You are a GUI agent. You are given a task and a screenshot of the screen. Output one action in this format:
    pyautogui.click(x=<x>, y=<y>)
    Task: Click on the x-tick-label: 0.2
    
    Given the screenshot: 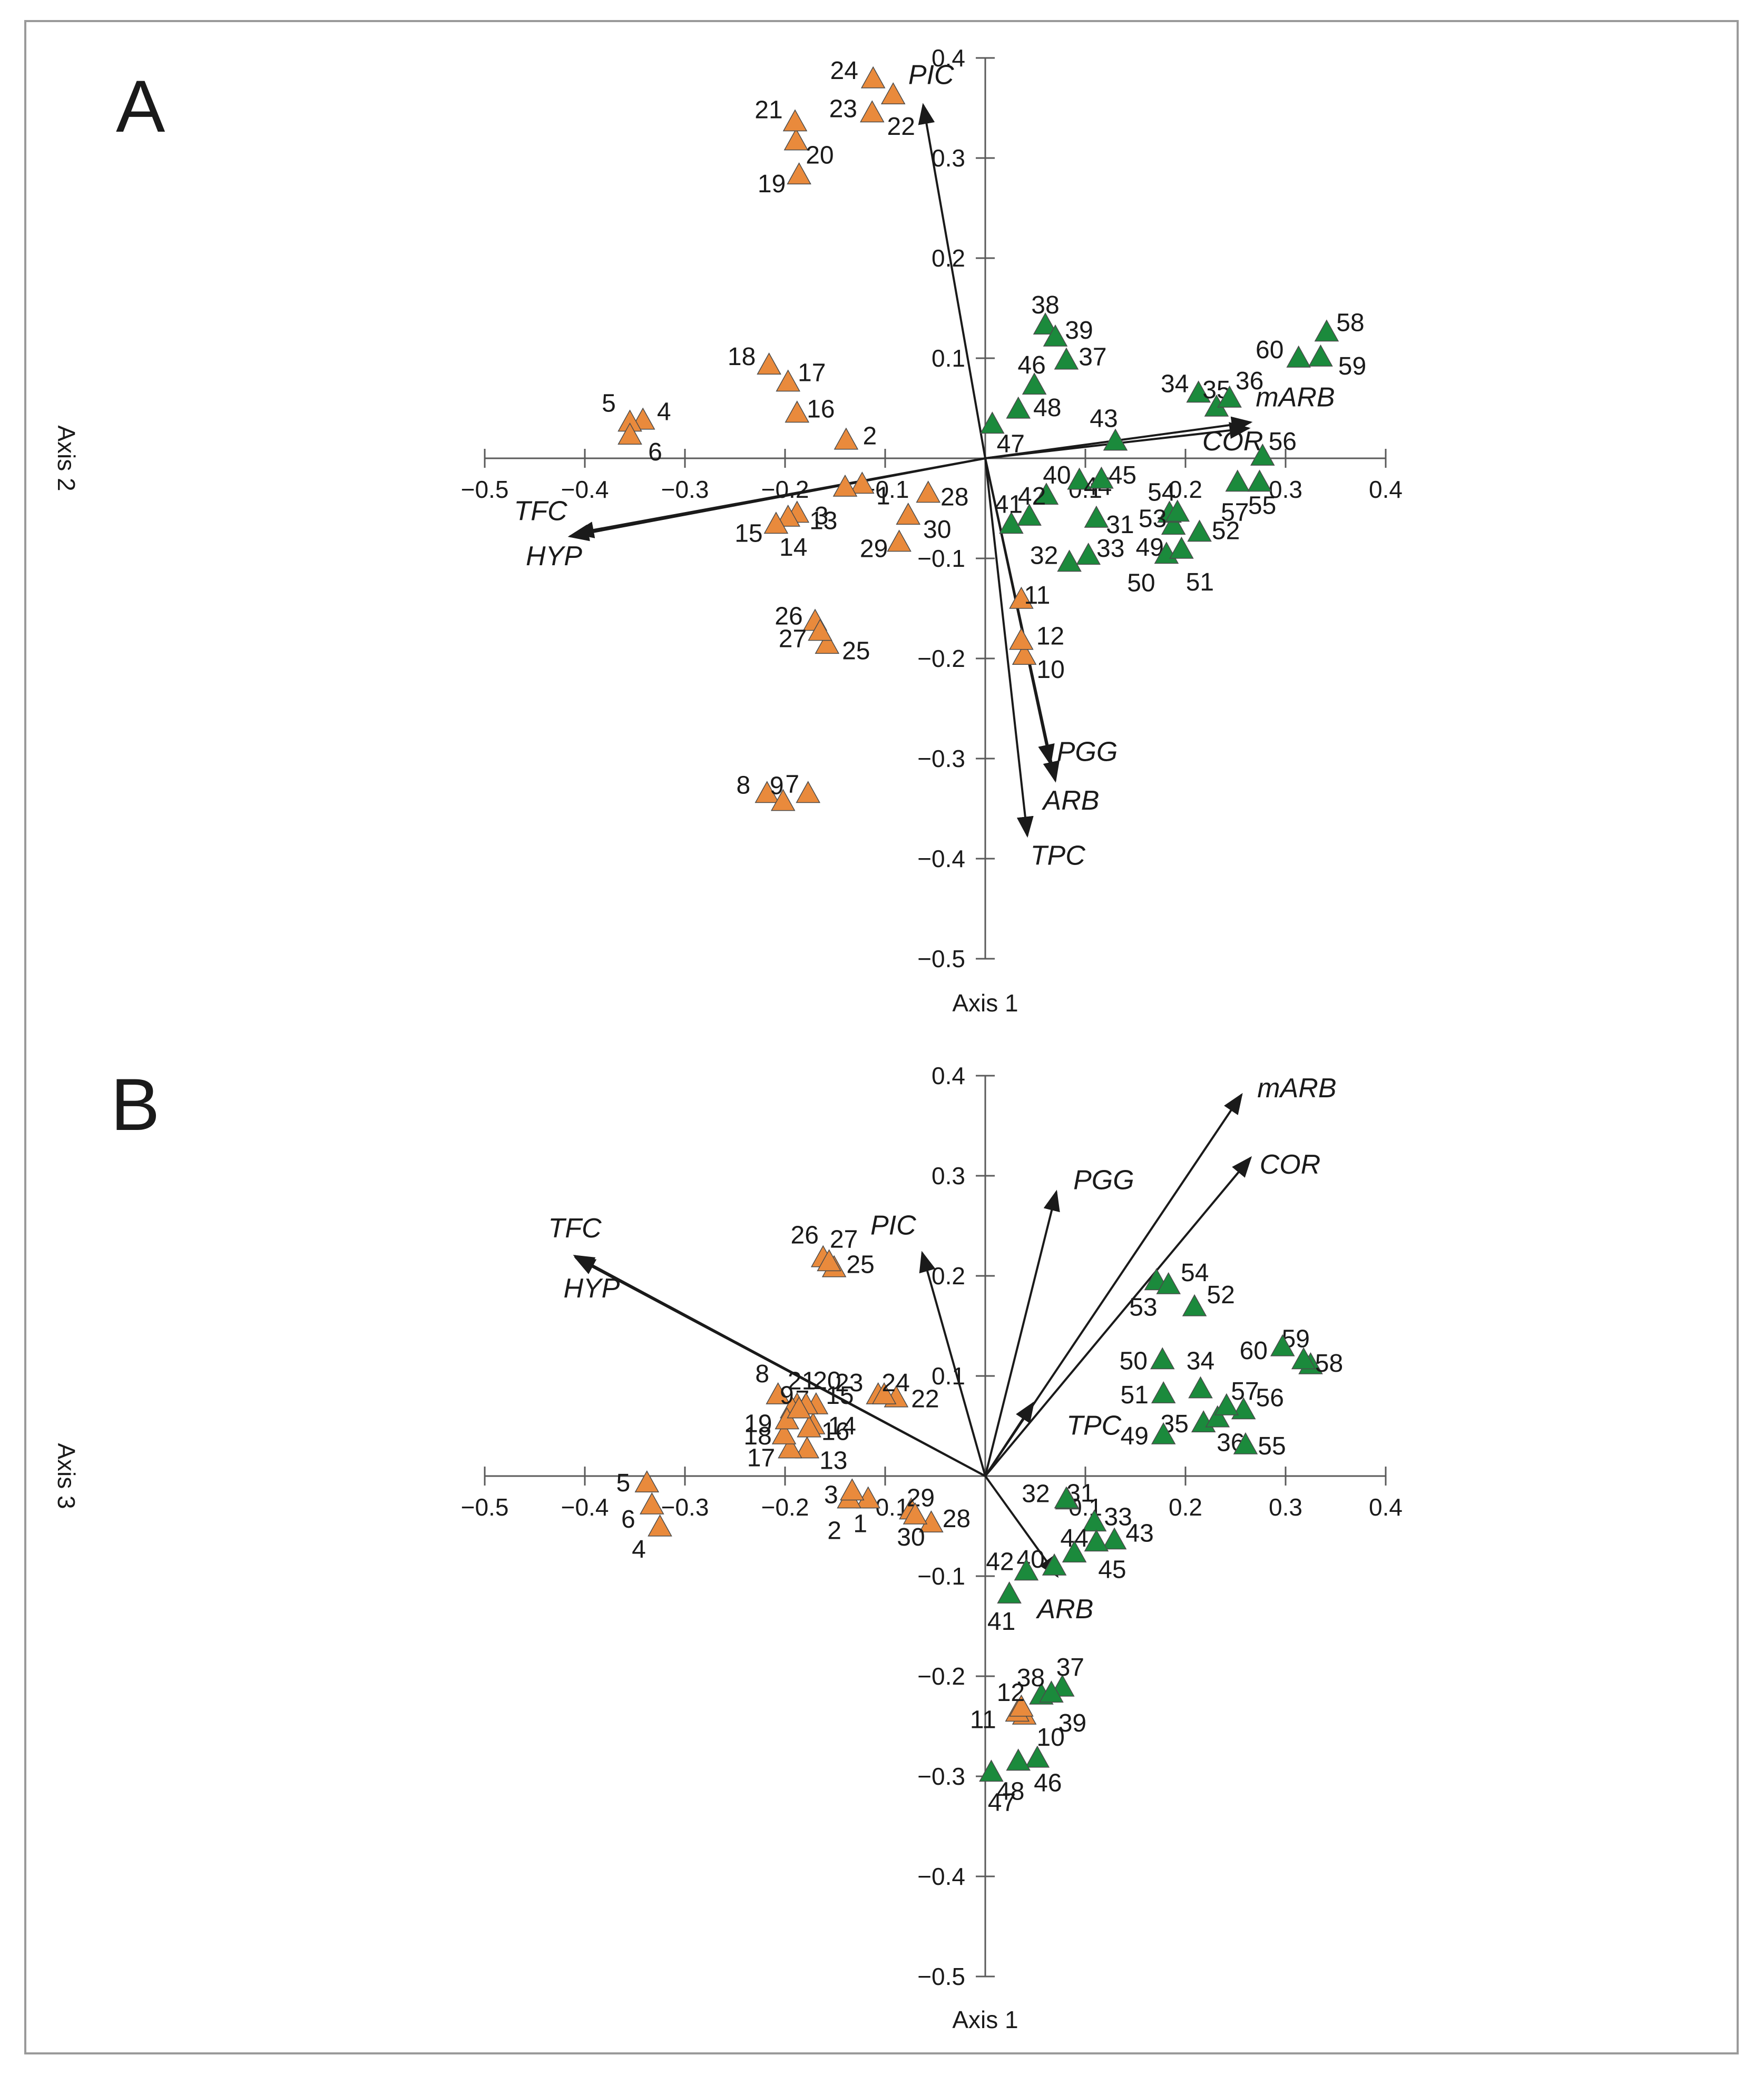 What is the action you would take?
    pyautogui.click(x=1186, y=489)
    